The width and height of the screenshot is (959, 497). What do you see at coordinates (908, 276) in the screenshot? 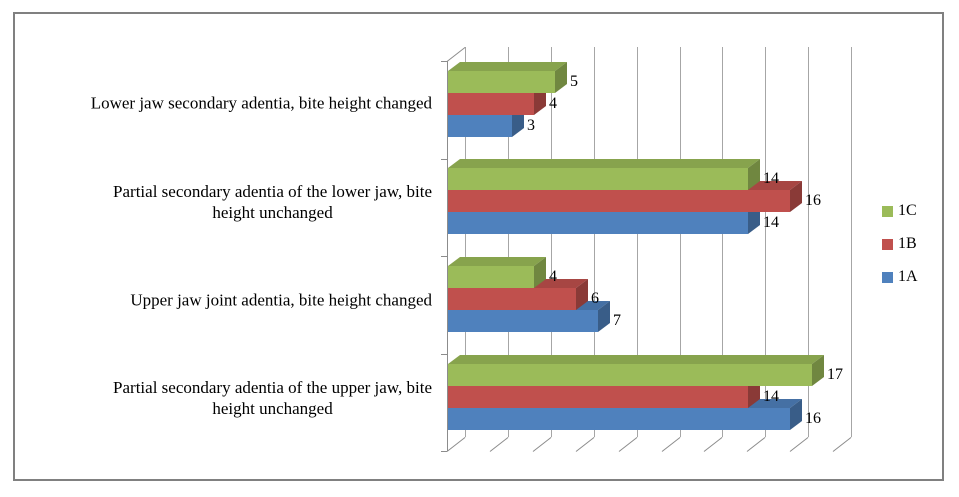
I see `legend-label: 1A` at bounding box center [908, 276].